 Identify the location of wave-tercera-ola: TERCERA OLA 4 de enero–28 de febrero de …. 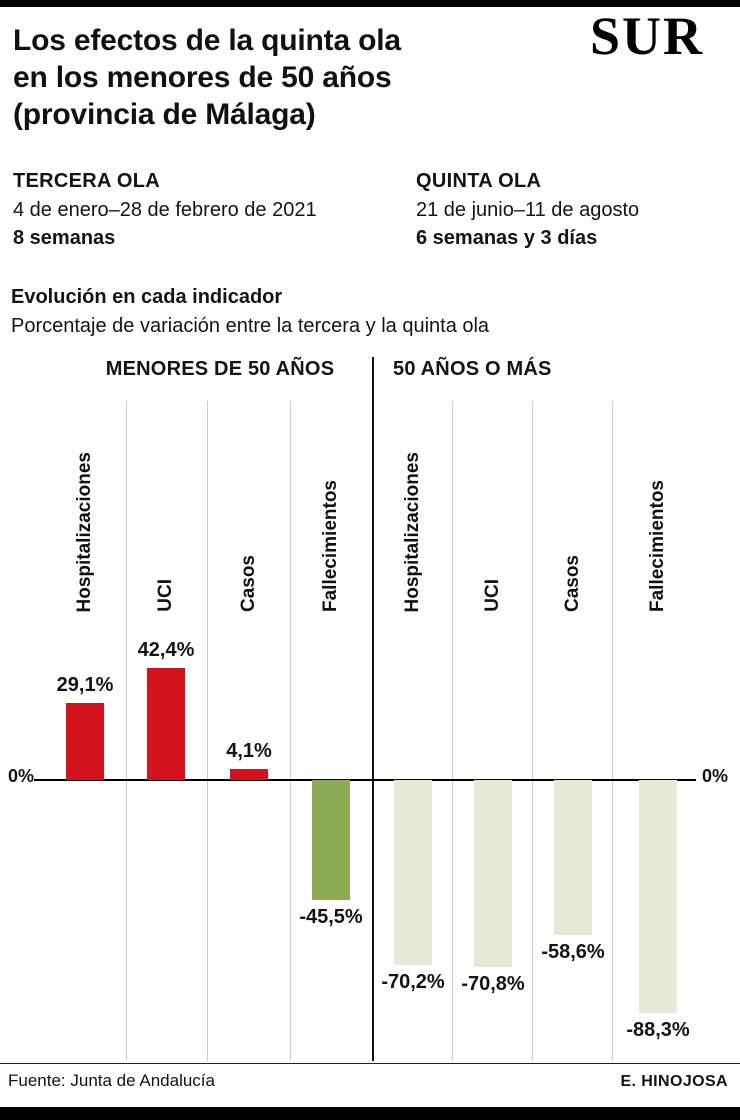
(214, 210).